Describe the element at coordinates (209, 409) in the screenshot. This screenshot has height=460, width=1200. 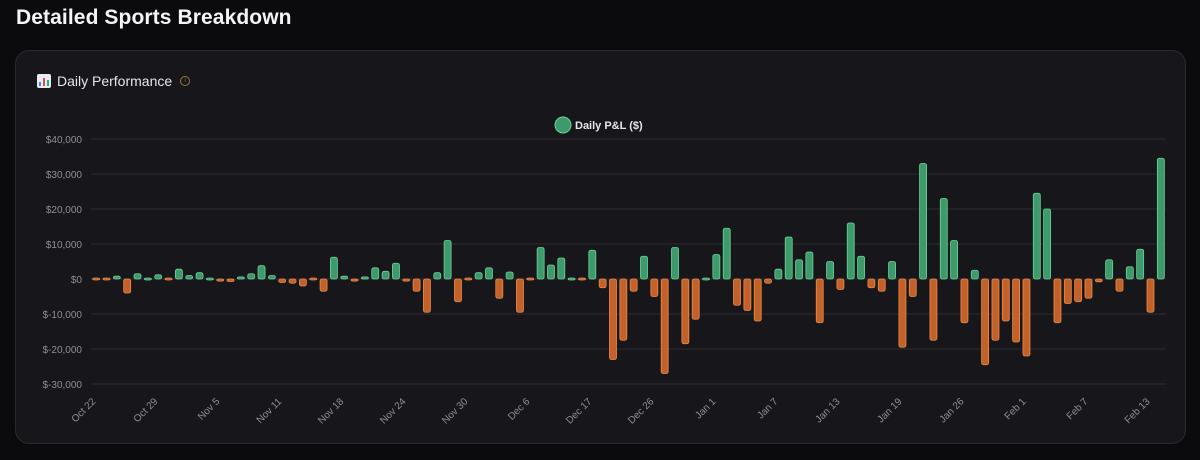
I see `x-tick-label: Nov 5` at that location.